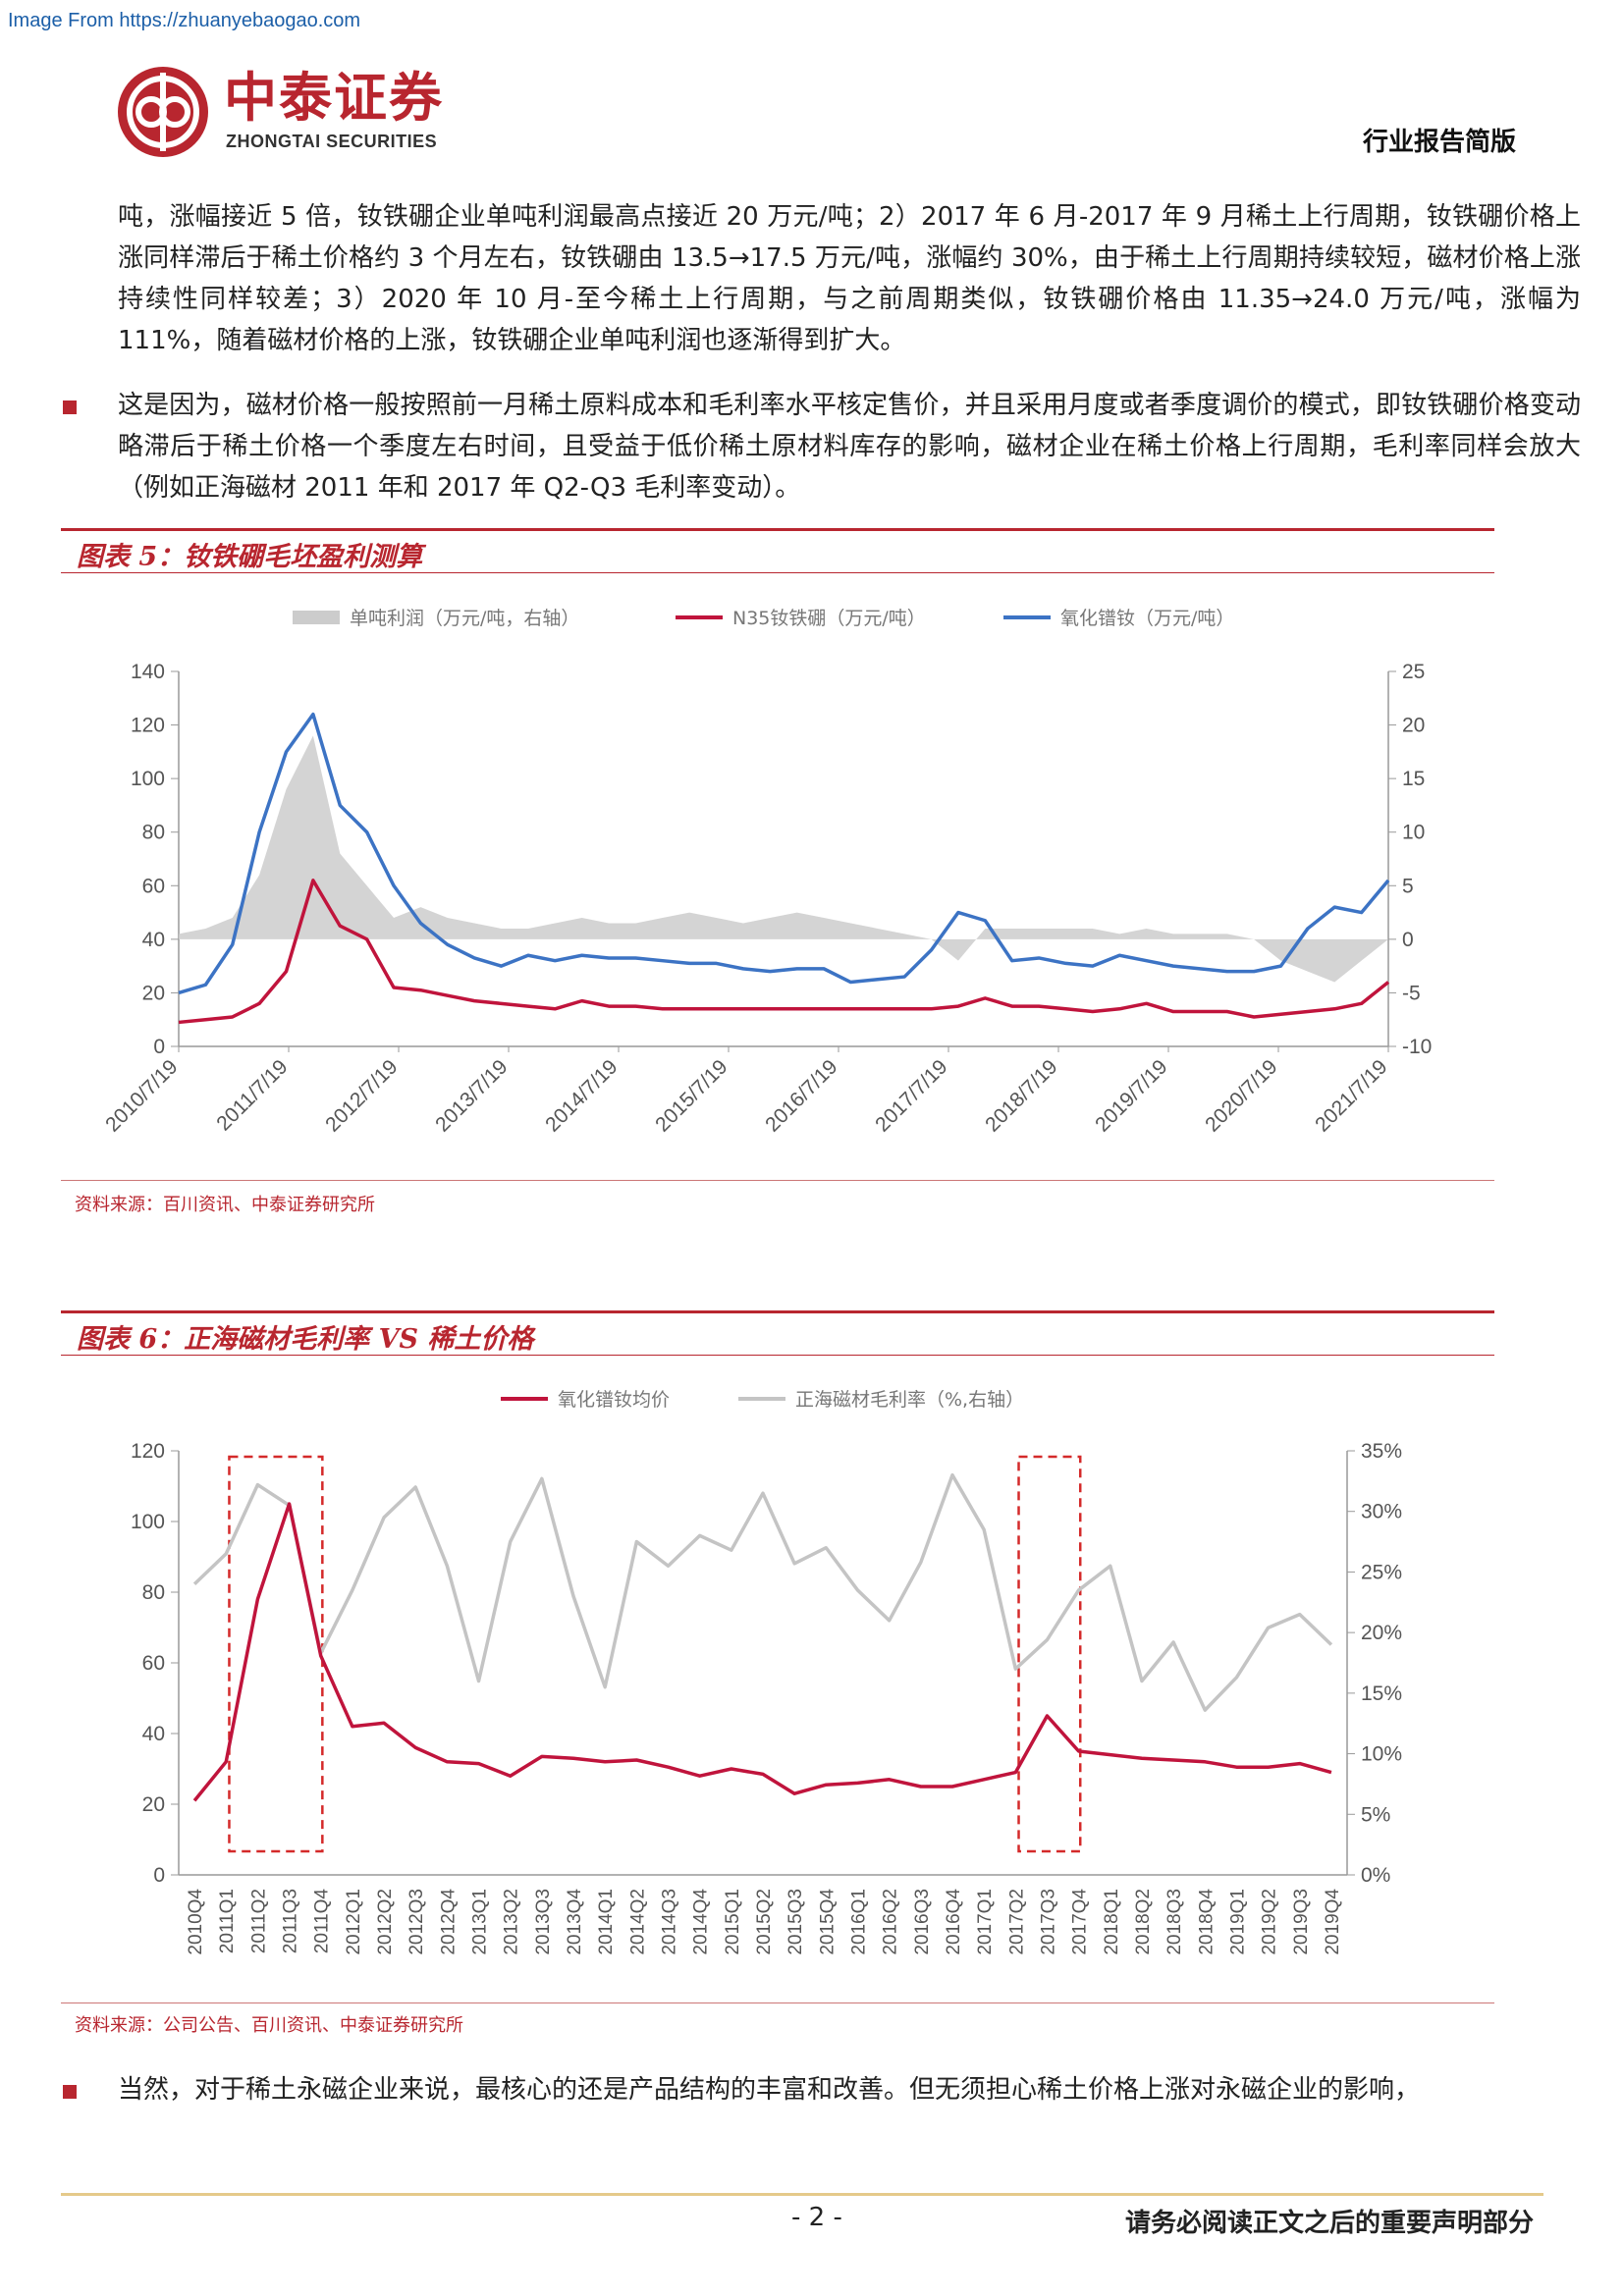 The image size is (1624, 2296). Describe the element at coordinates (480, 1922) in the screenshot. I see `x-tick-label: 2013Q1` at that location.